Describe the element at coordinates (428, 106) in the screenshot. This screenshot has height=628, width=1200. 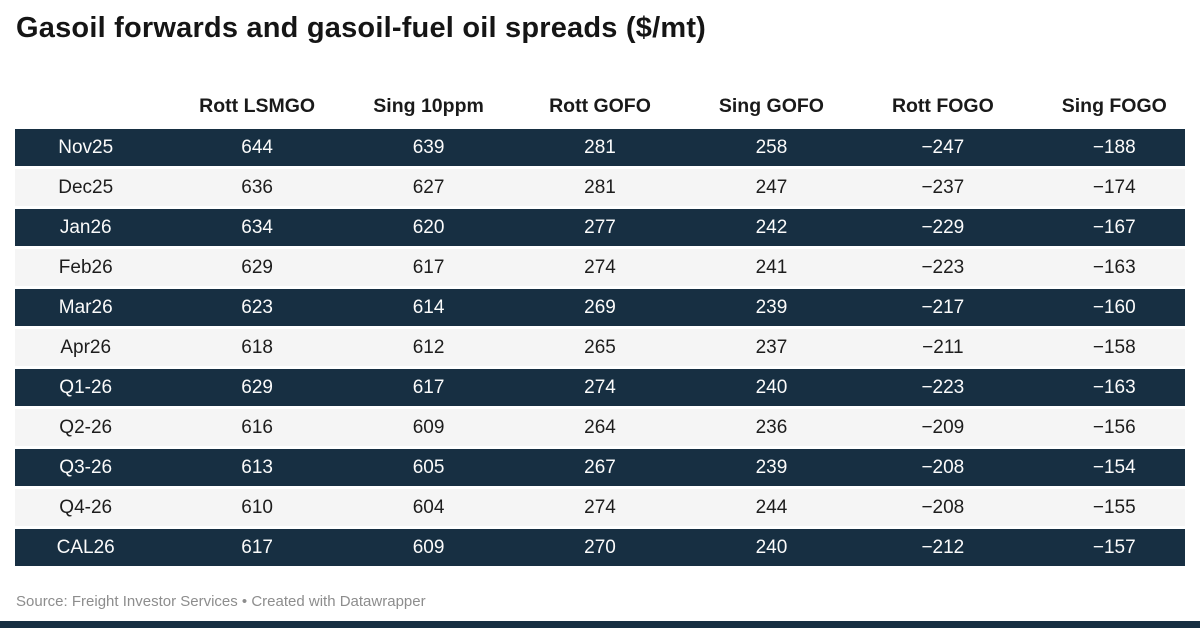
I see `header-cell: Sing 10ppm` at that location.